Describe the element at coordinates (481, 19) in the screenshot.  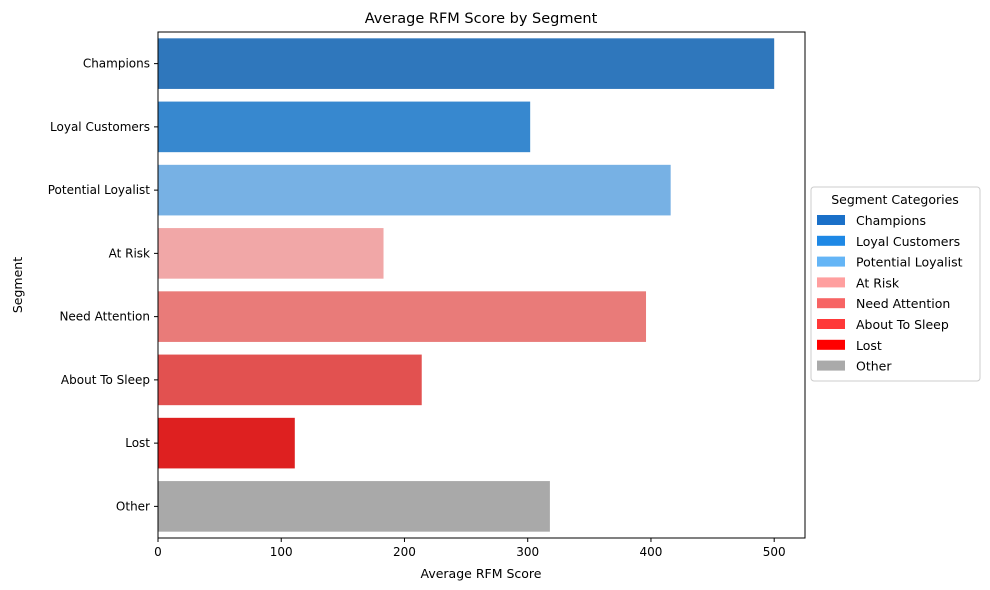
I see `chart-title: Average RFM Score by Segment` at that location.